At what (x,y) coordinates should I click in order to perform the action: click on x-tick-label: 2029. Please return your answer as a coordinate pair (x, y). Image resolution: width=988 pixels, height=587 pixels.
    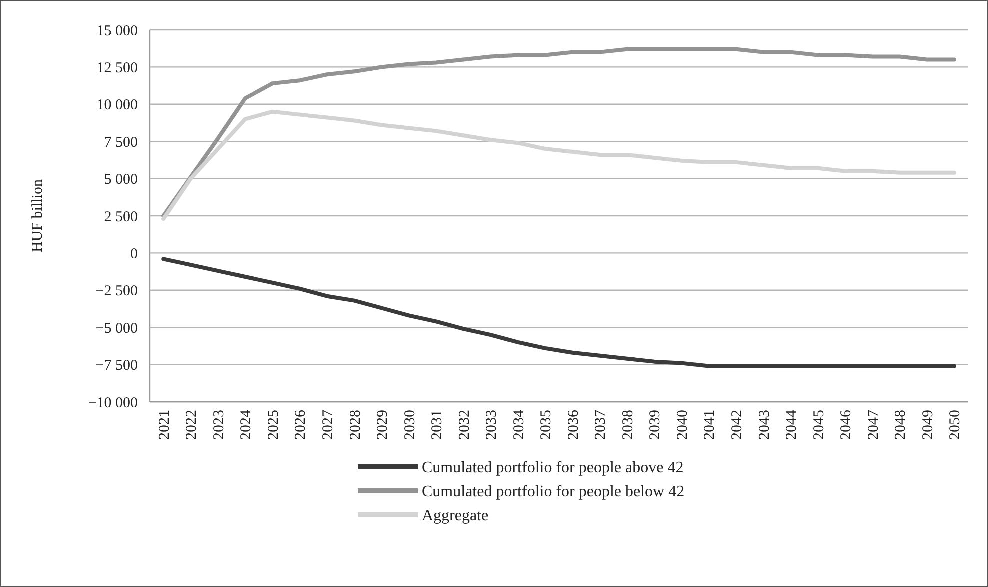
    Looking at the image, I should click on (383, 425).